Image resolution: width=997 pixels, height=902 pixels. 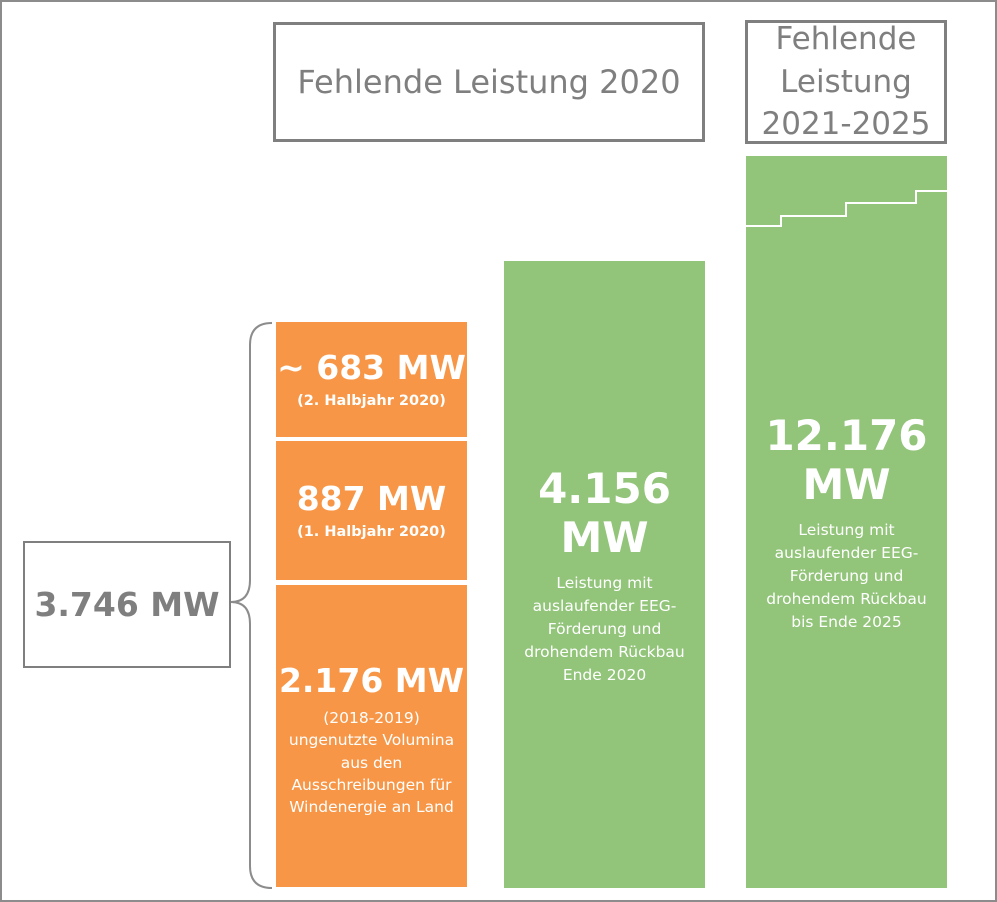 I want to click on segment-887-period: (1. Halbjahr 2020), so click(x=371, y=531).